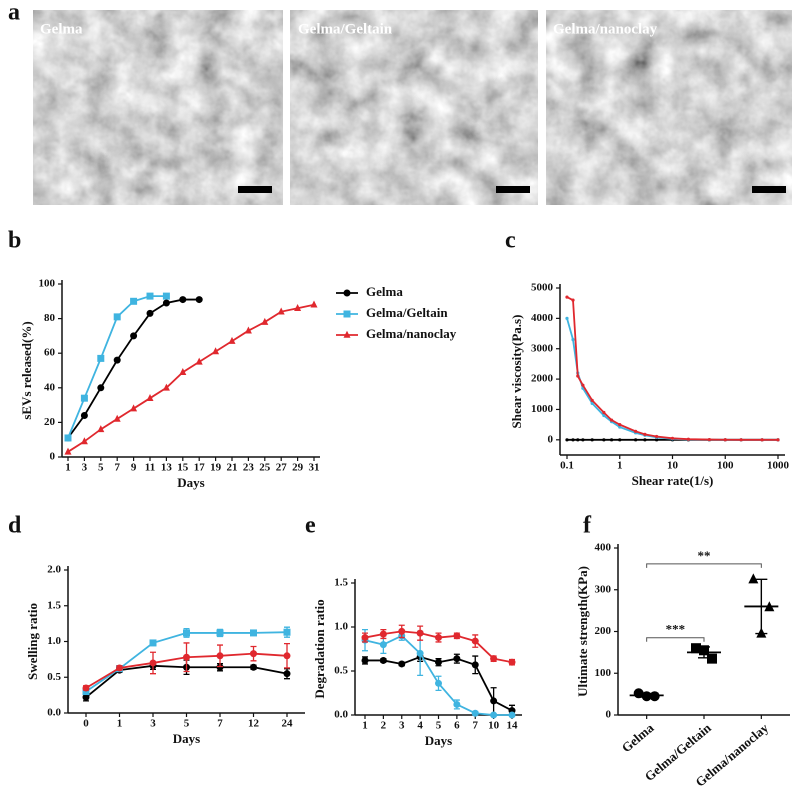  I want to click on panel-label: b, so click(14, 241).